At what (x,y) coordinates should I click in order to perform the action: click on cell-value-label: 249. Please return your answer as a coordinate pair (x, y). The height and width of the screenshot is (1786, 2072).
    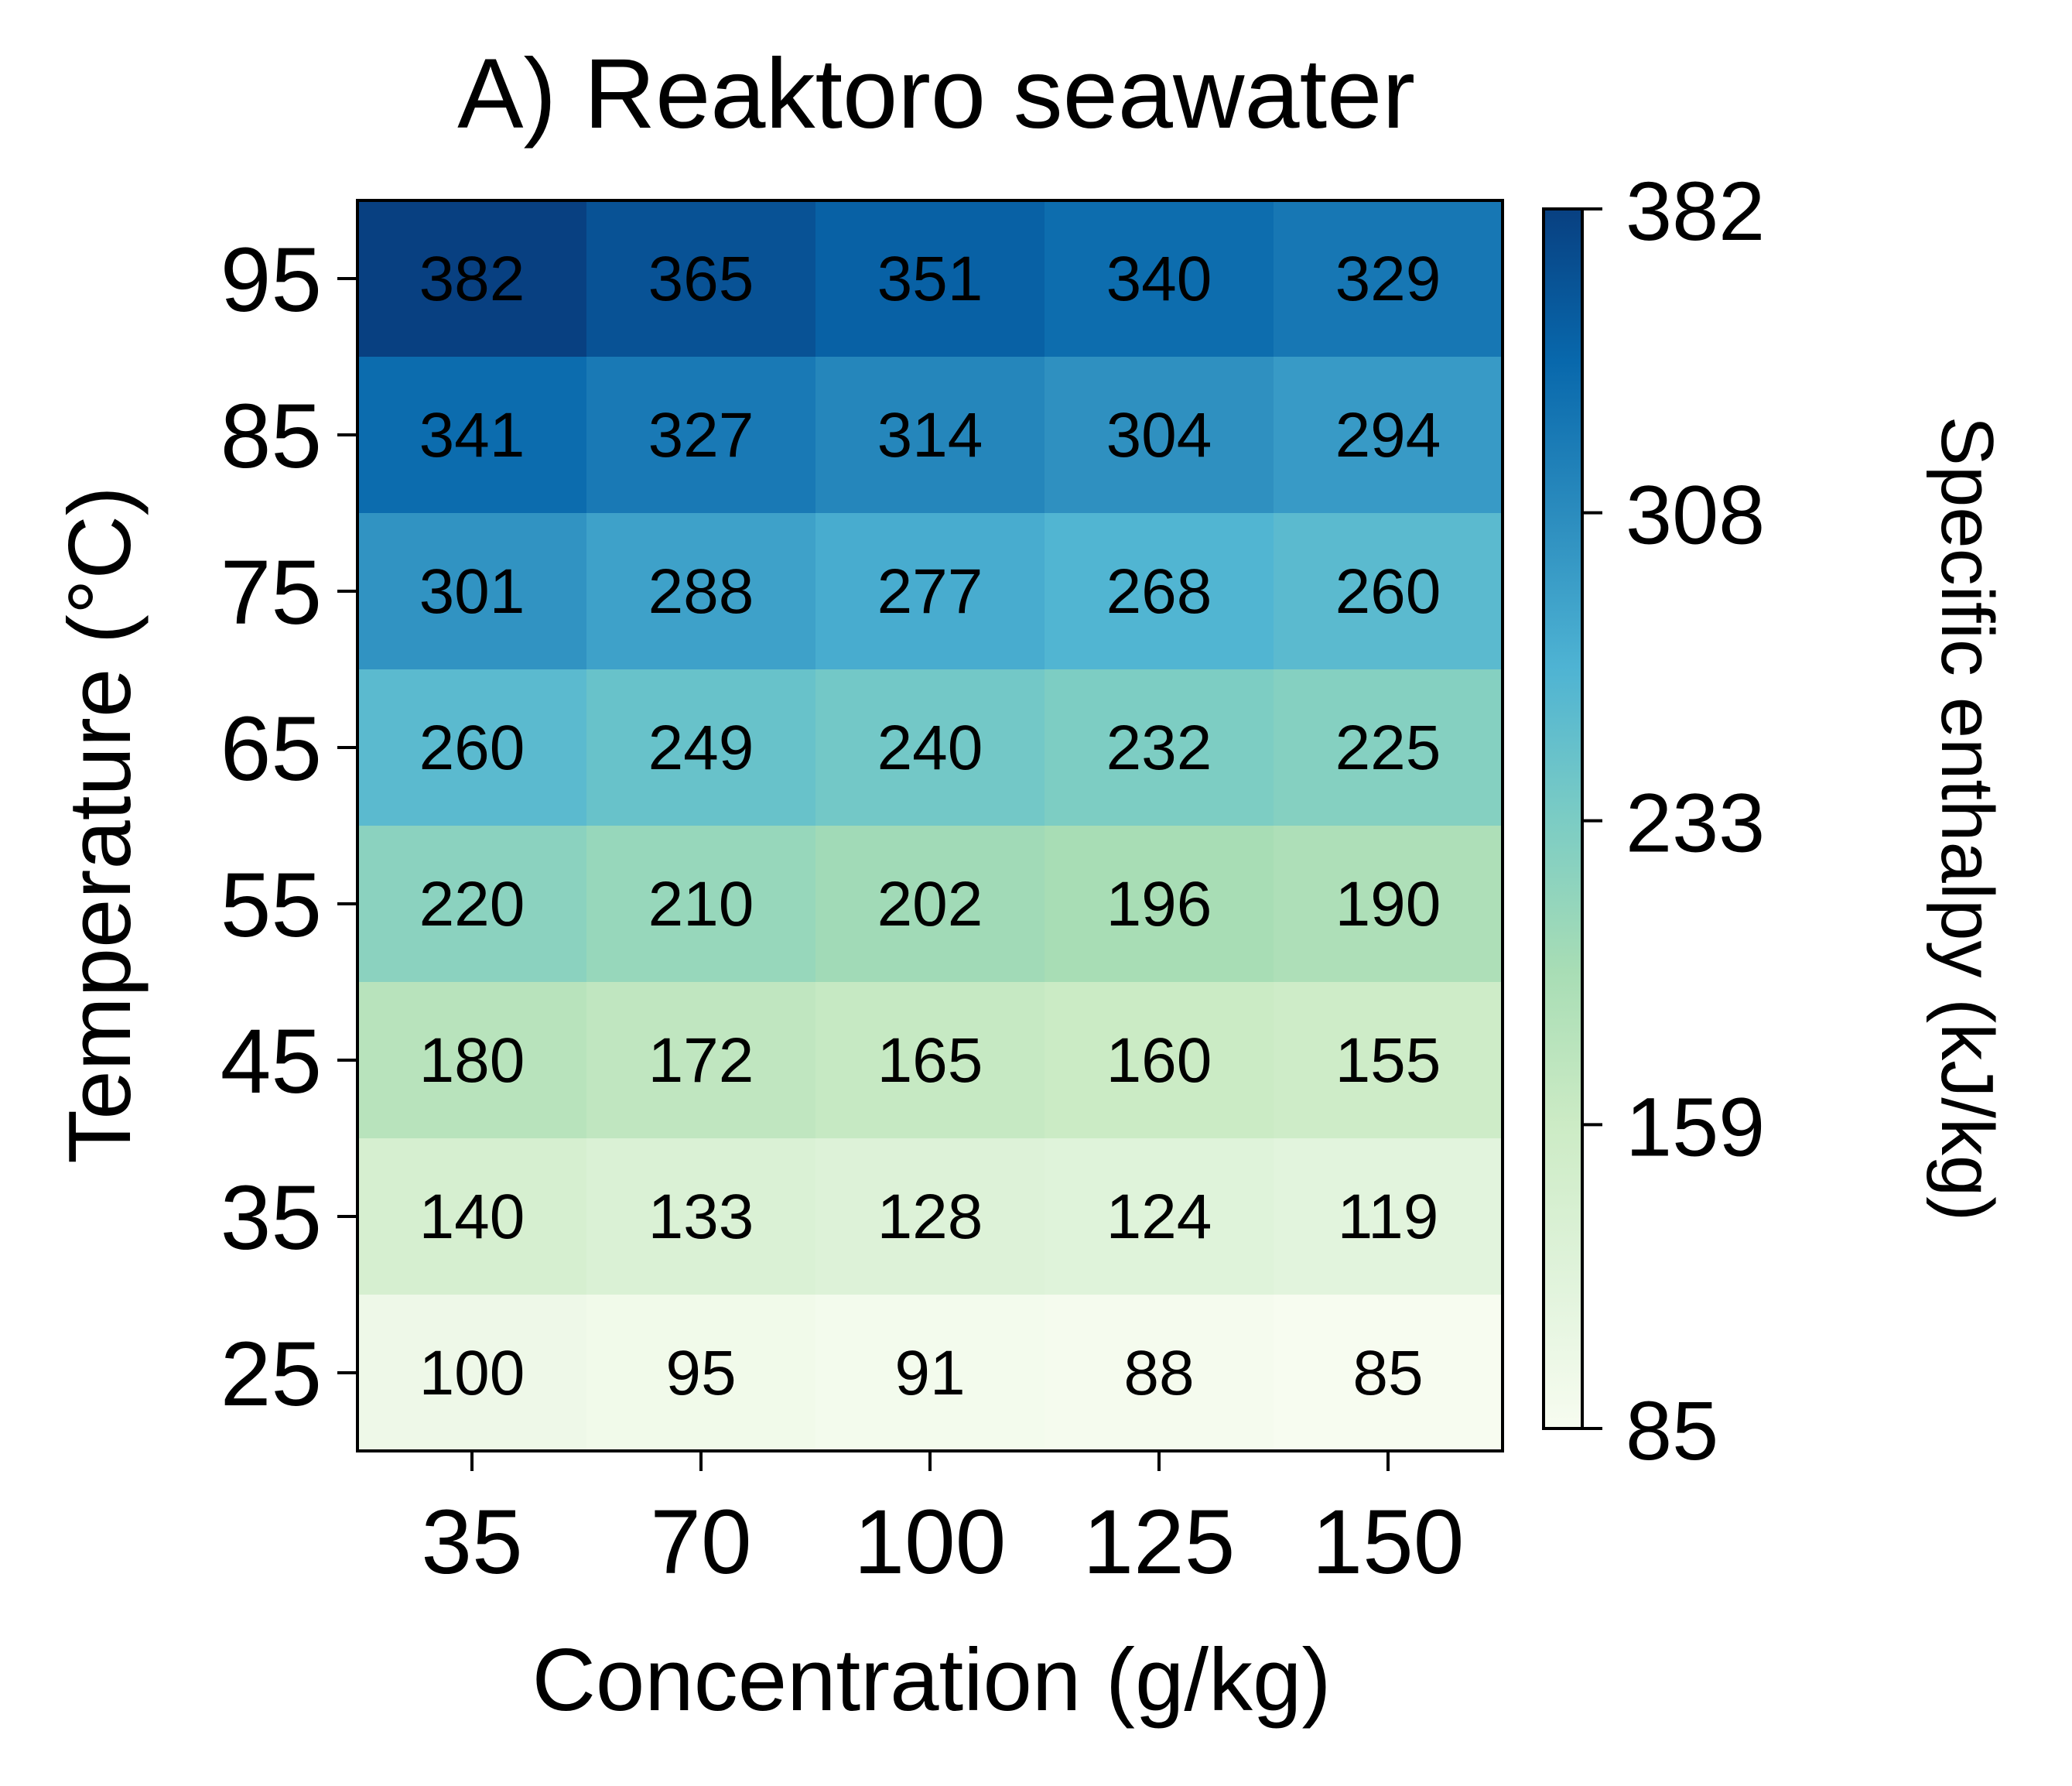
    Looking at the image, I should click on (701, 748).